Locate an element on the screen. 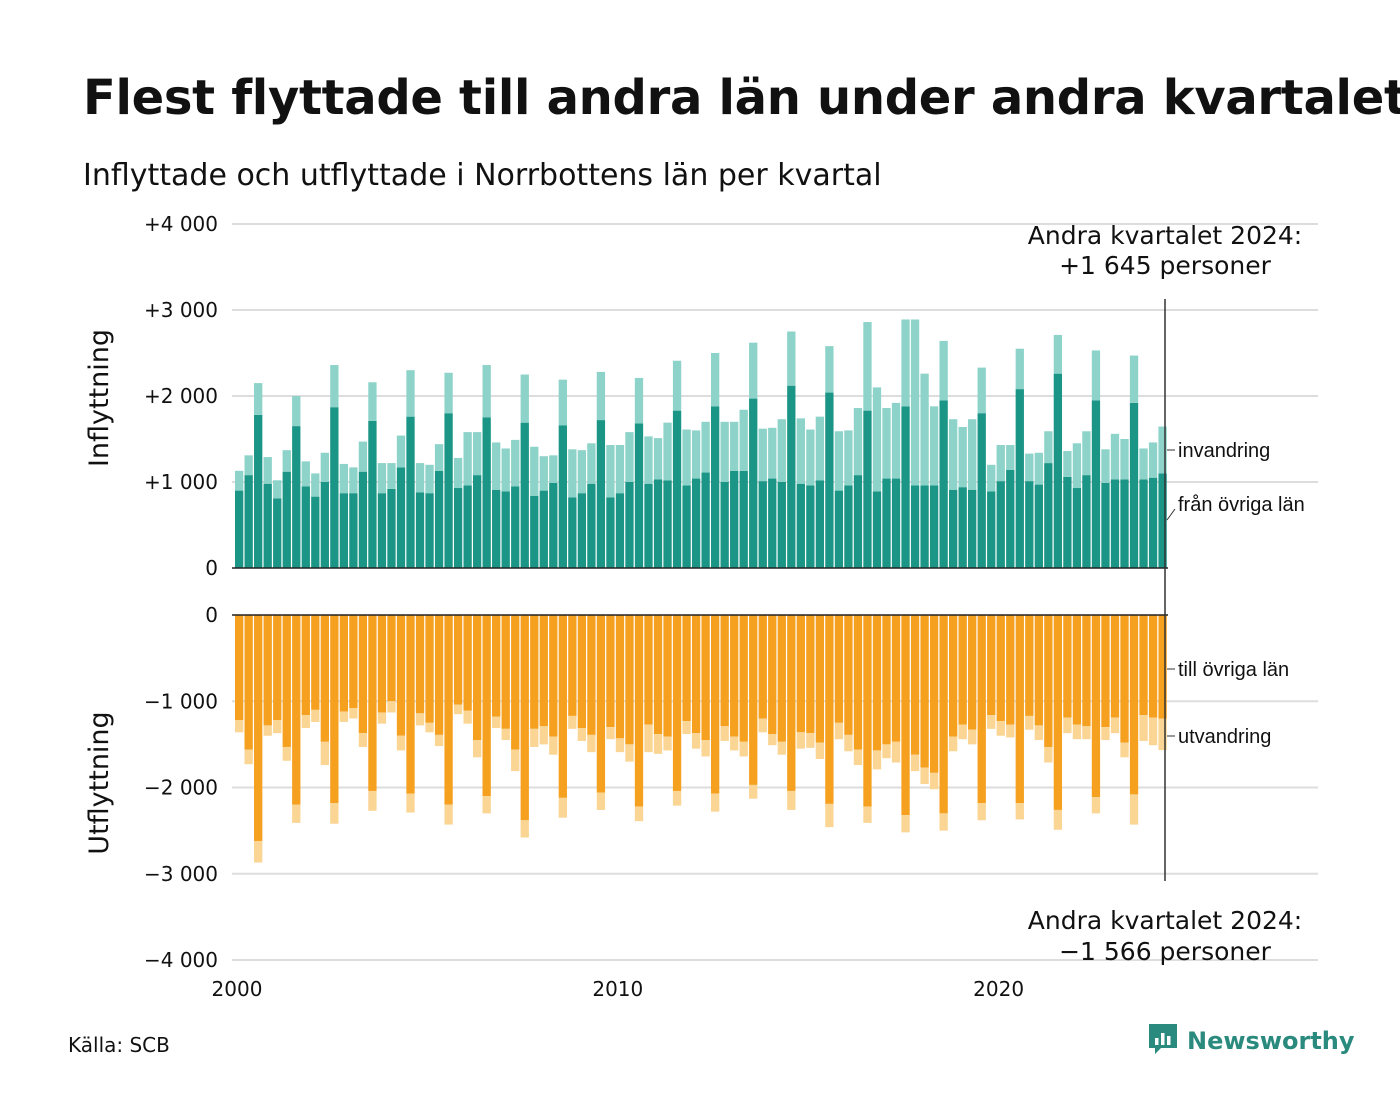 This screenshot has height=1120, width=1400. utflyttning-bars is located at coordinates (701, 739).